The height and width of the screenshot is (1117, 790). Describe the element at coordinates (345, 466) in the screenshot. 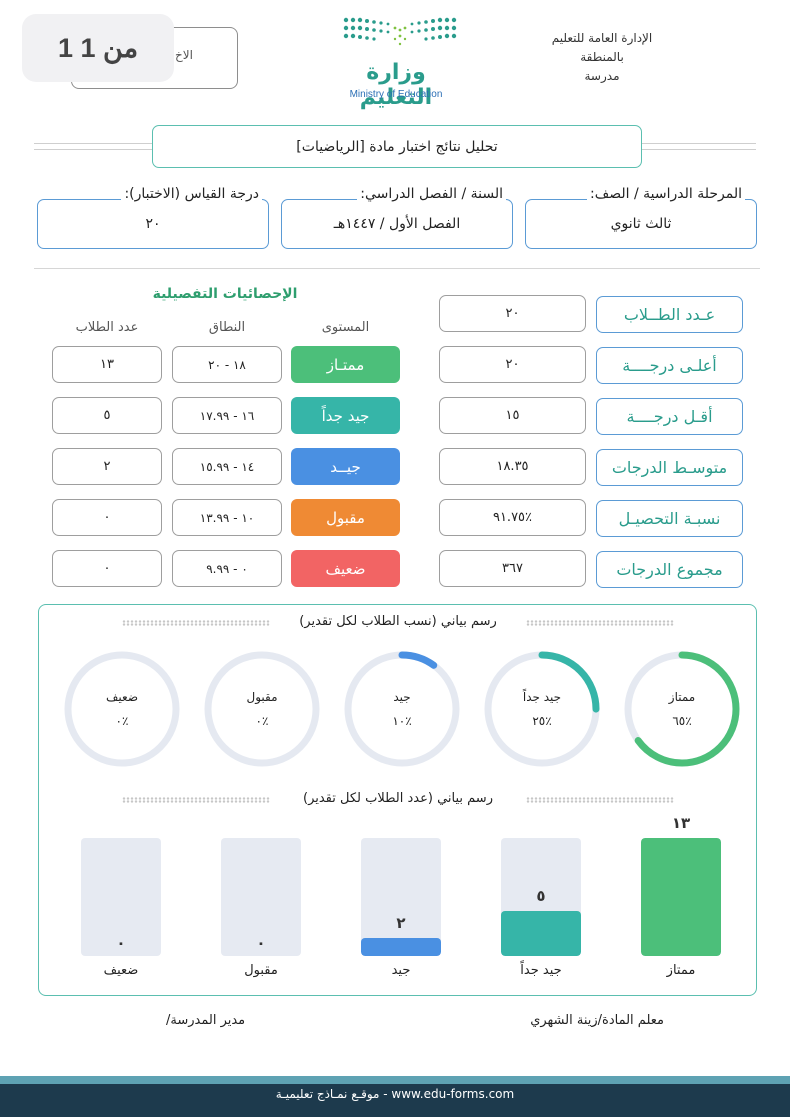

I see `level-pill-good: جيــد` at that location.